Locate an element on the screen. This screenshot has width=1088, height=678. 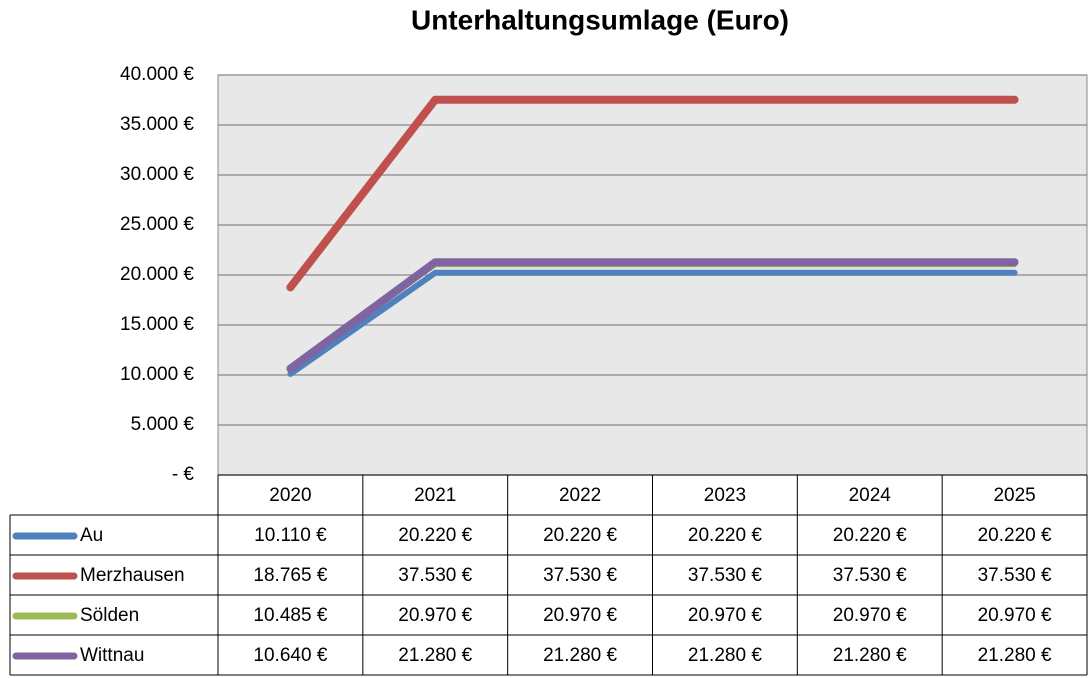
table-value: 10.485 € is located at coordinates (290, 615).